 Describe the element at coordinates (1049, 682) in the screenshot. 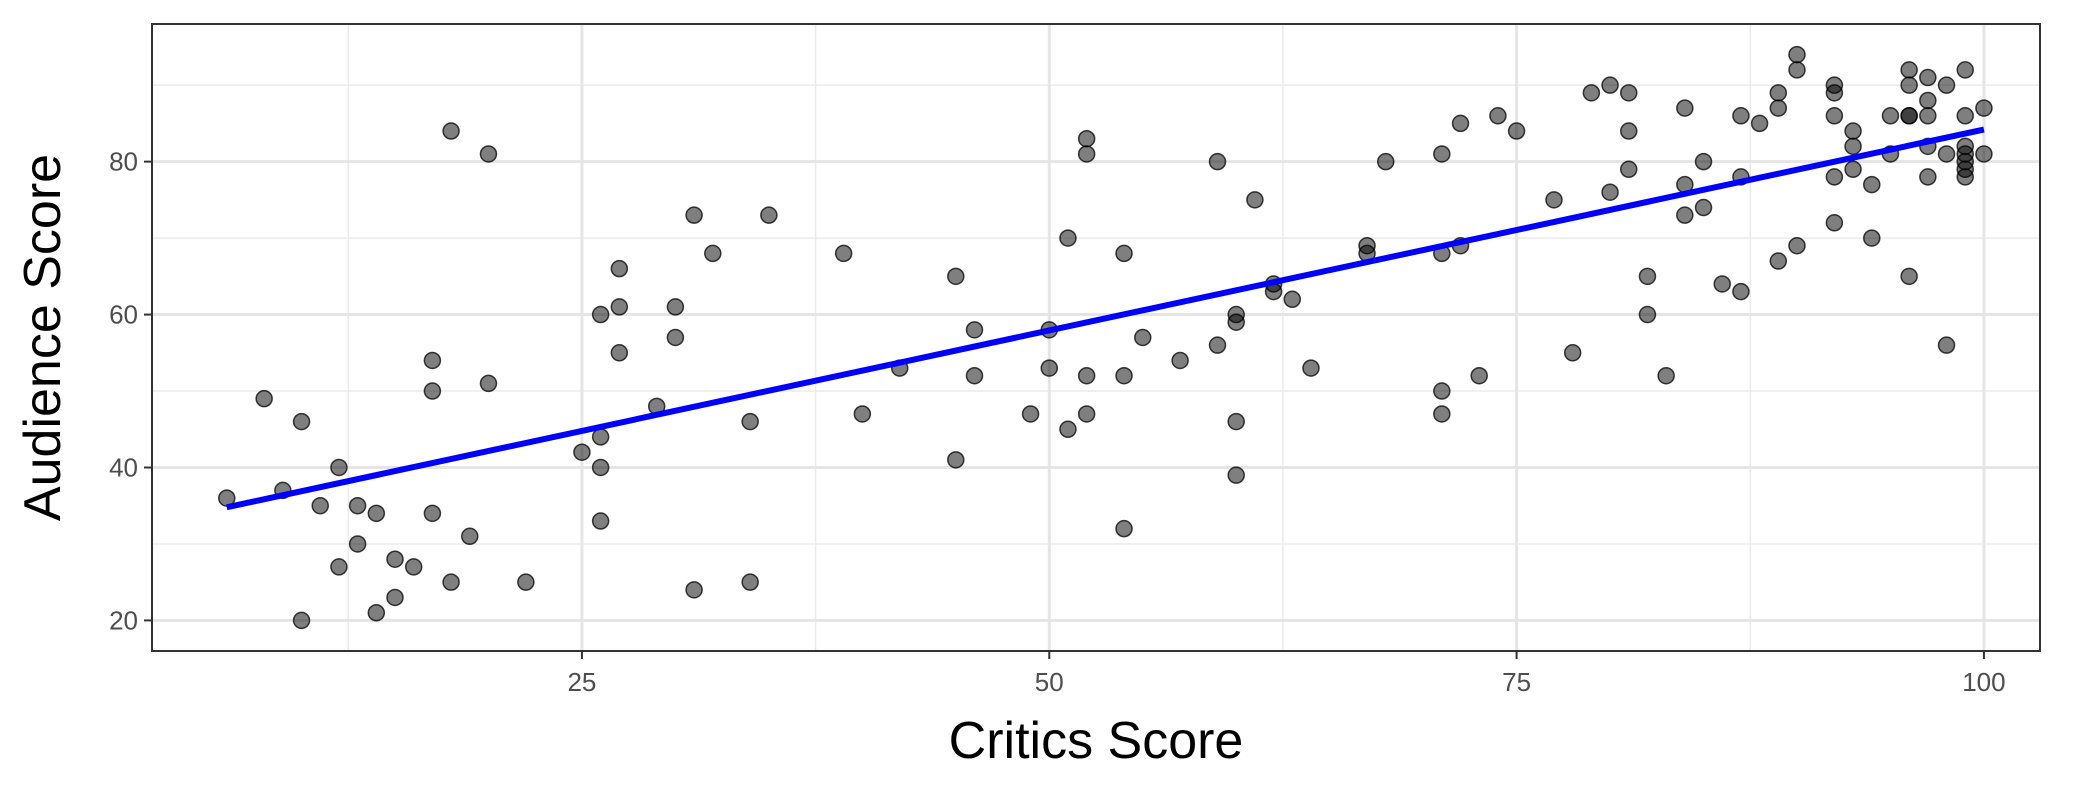

I see `x-tick-label: 50` at that location.